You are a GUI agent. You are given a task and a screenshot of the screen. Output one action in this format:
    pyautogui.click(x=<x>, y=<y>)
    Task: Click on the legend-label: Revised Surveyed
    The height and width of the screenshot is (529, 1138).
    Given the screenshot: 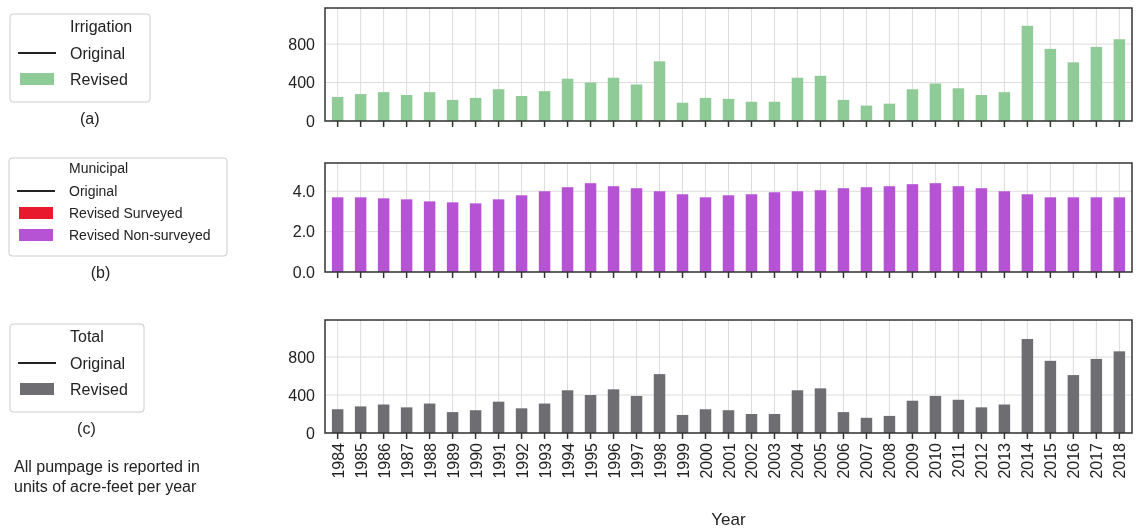 What is the action you would take?
    pyautogui.click(x=126, y=212)
    